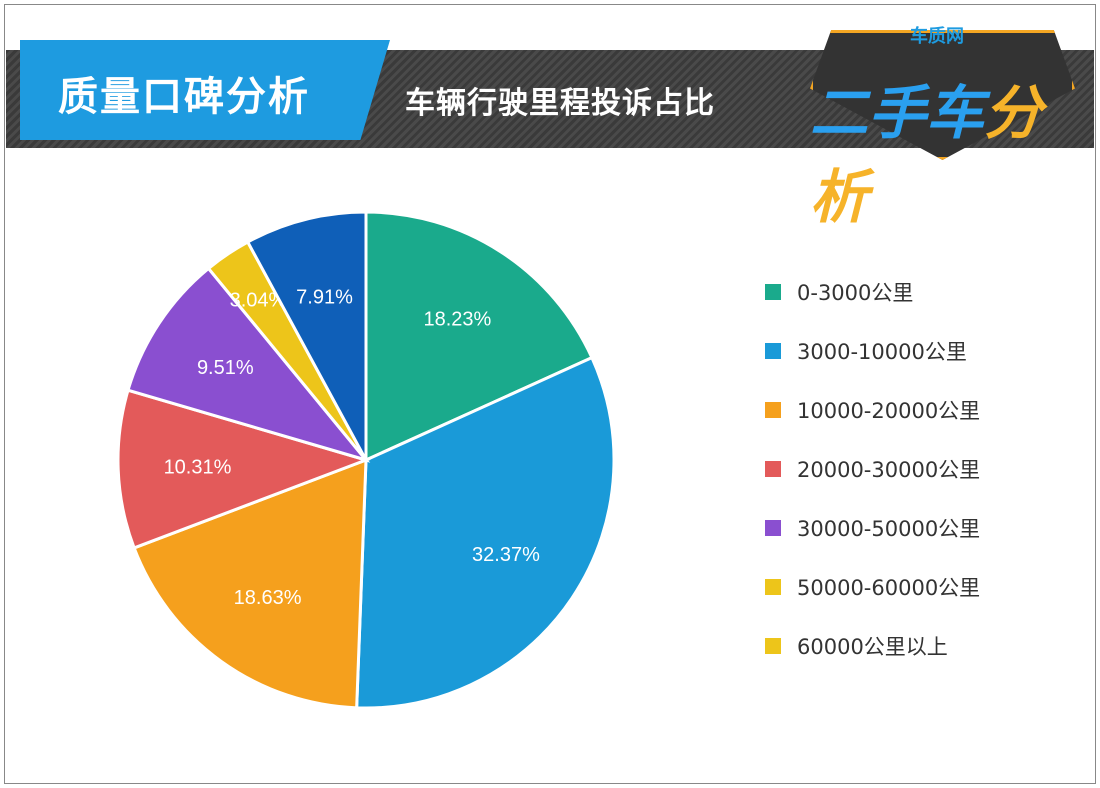 The height and width of the screenshot is (788, 1100). I want to click on logo-site: 车质网, so click(937, 36).